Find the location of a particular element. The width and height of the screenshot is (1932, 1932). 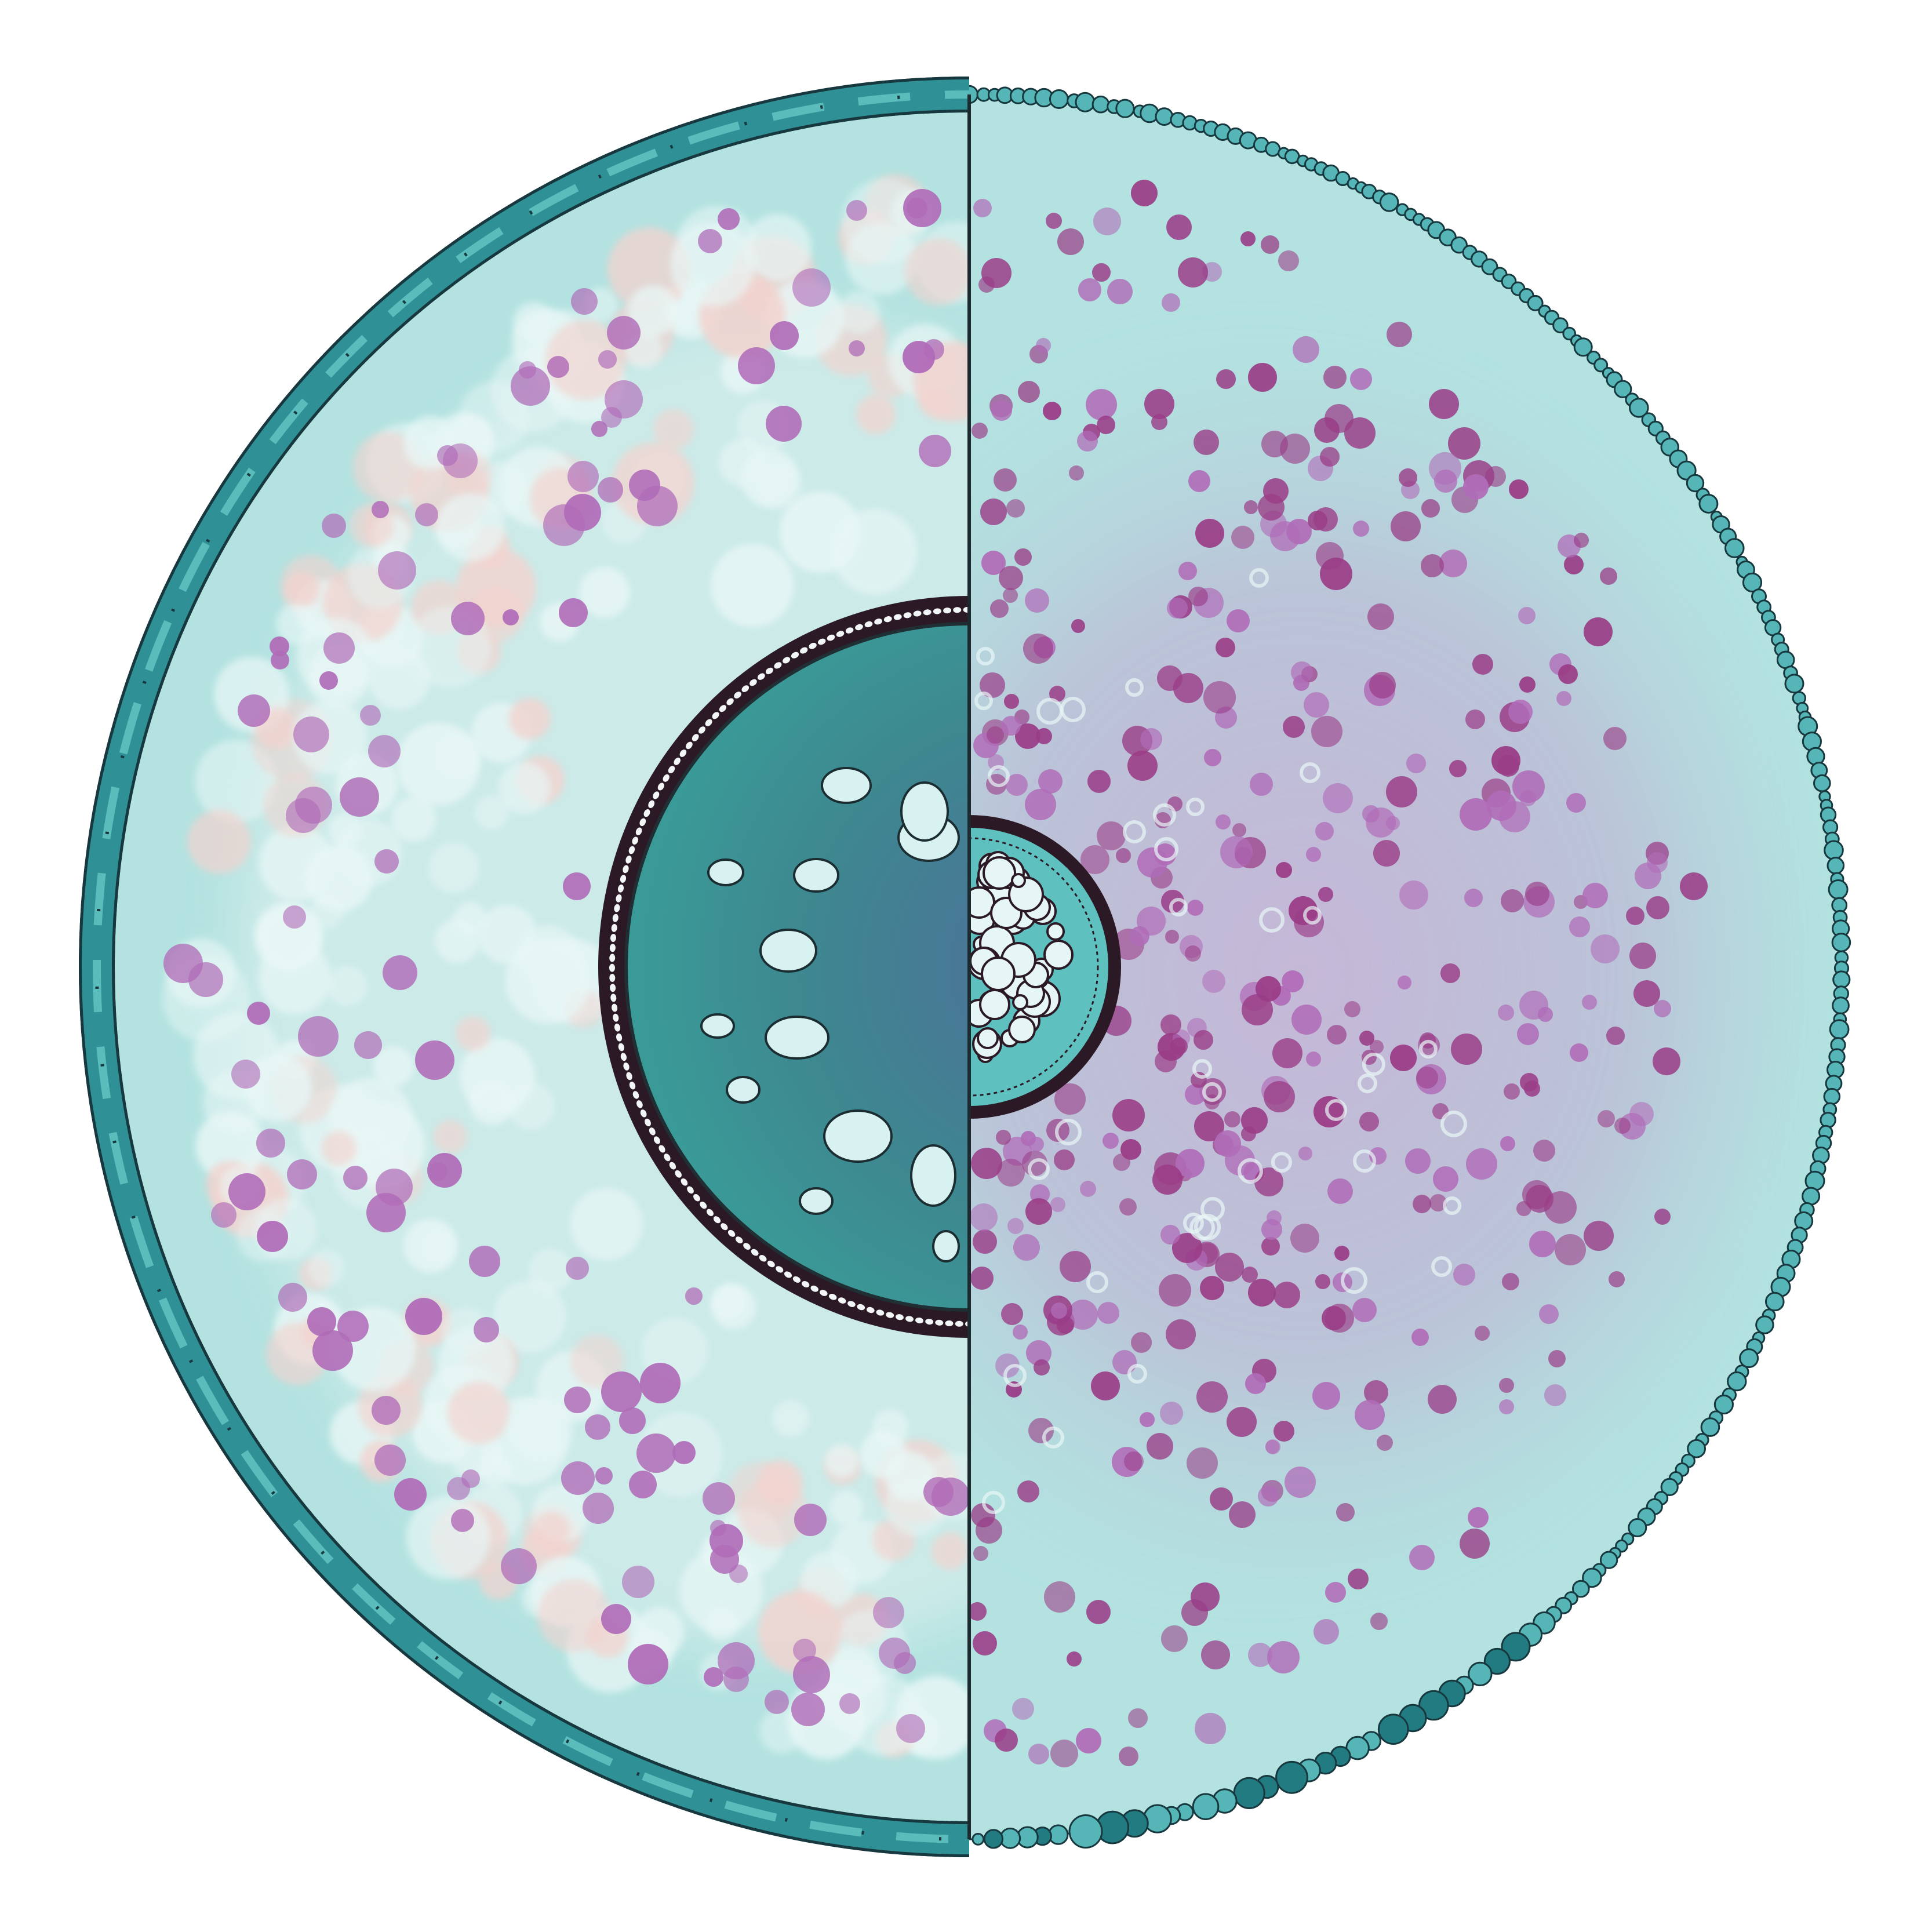

nucleus-icon is located at coordinates (783, 967).